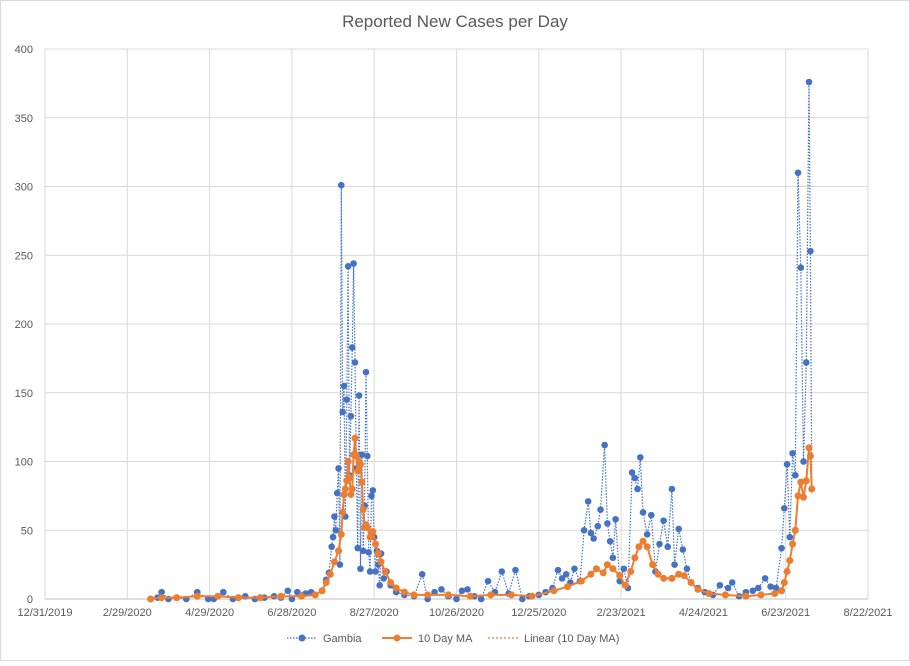  I want to click on chart-title: Reported New Cases per Day, so click(455, 21).